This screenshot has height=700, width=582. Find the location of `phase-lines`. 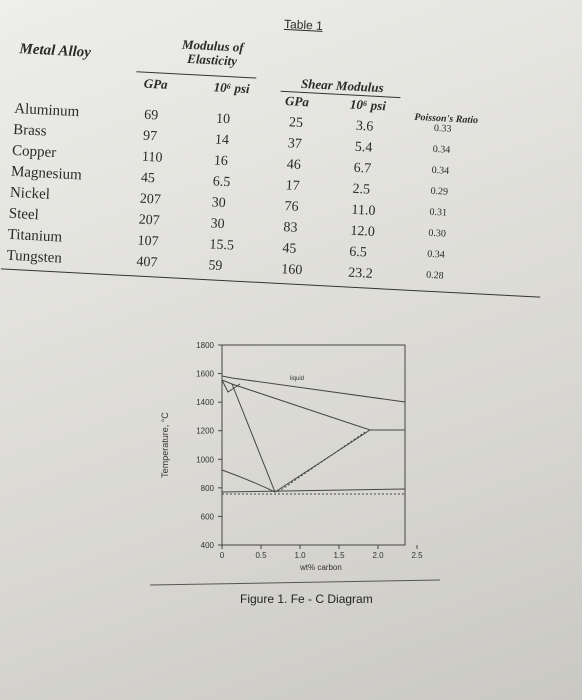

phase-lines is located at coordinates (313, 435).